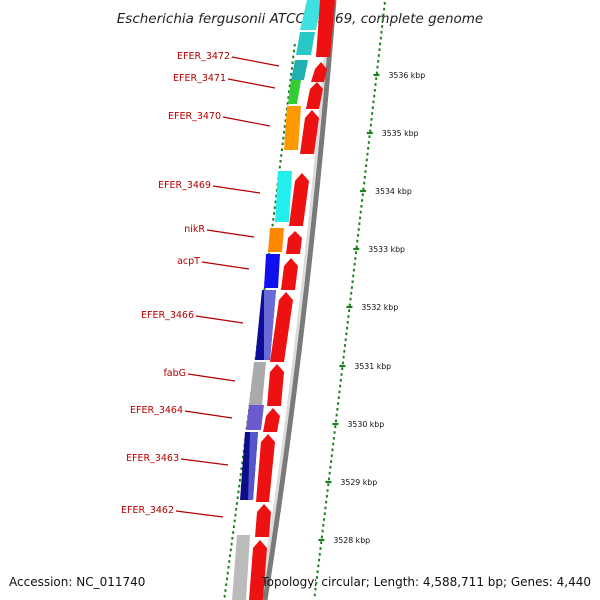 Image resolution: width=600 pixels, height=600 pixels. Describe the element at coordinates (174, 373) in the screenshot. I see `gene-label-fabg: fabG` at that location.